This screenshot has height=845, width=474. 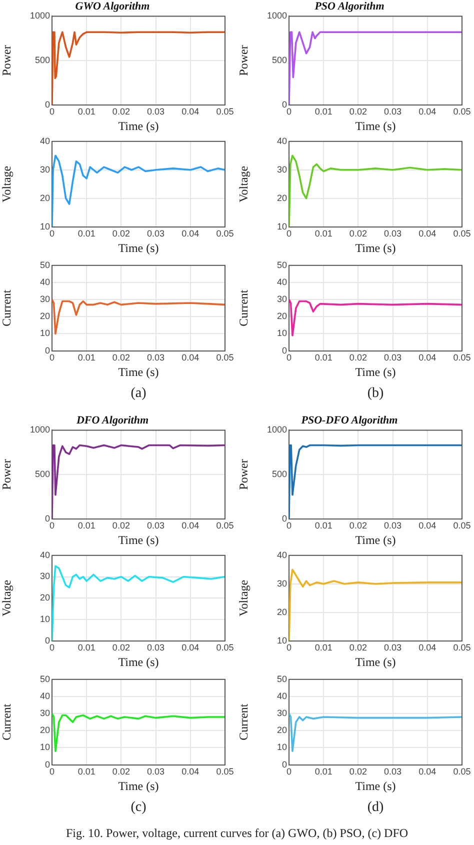 I want to click on text: (d), so click(x=375, y=808).